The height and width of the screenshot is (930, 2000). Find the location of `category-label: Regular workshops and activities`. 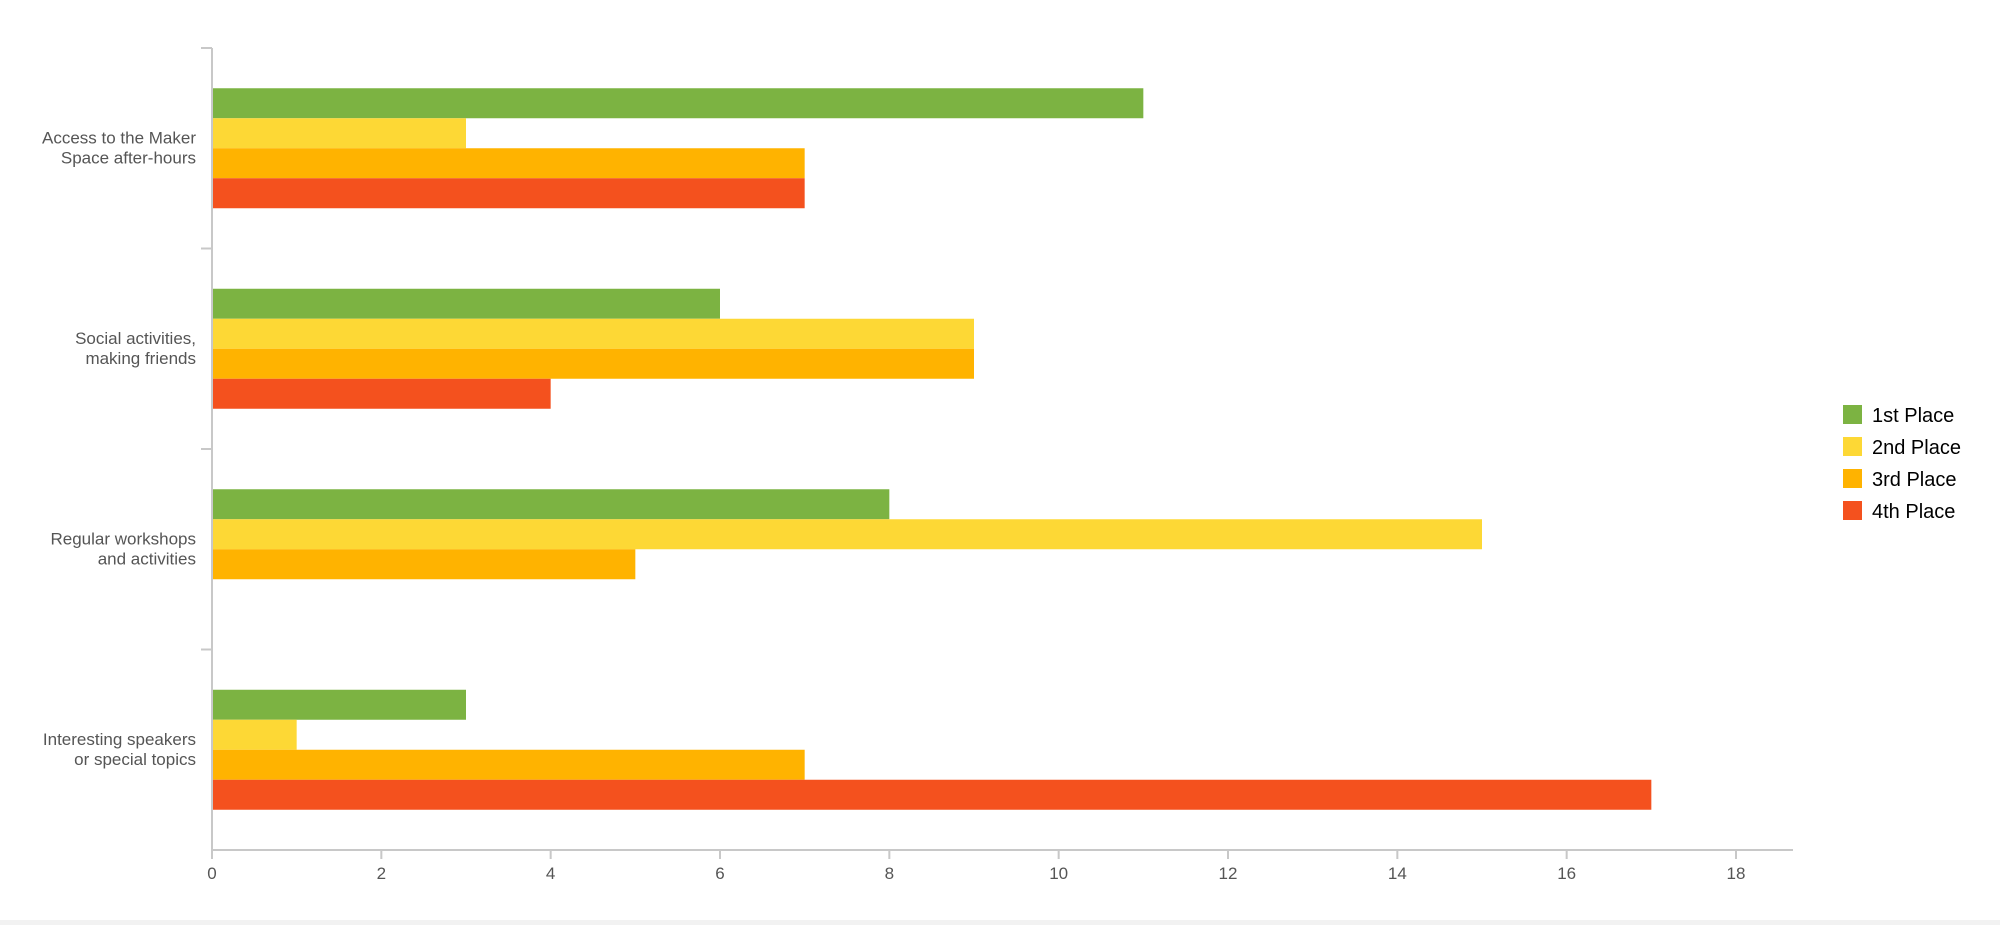

category-label: Regular workshops and activities is located at coordinates (123, 548).